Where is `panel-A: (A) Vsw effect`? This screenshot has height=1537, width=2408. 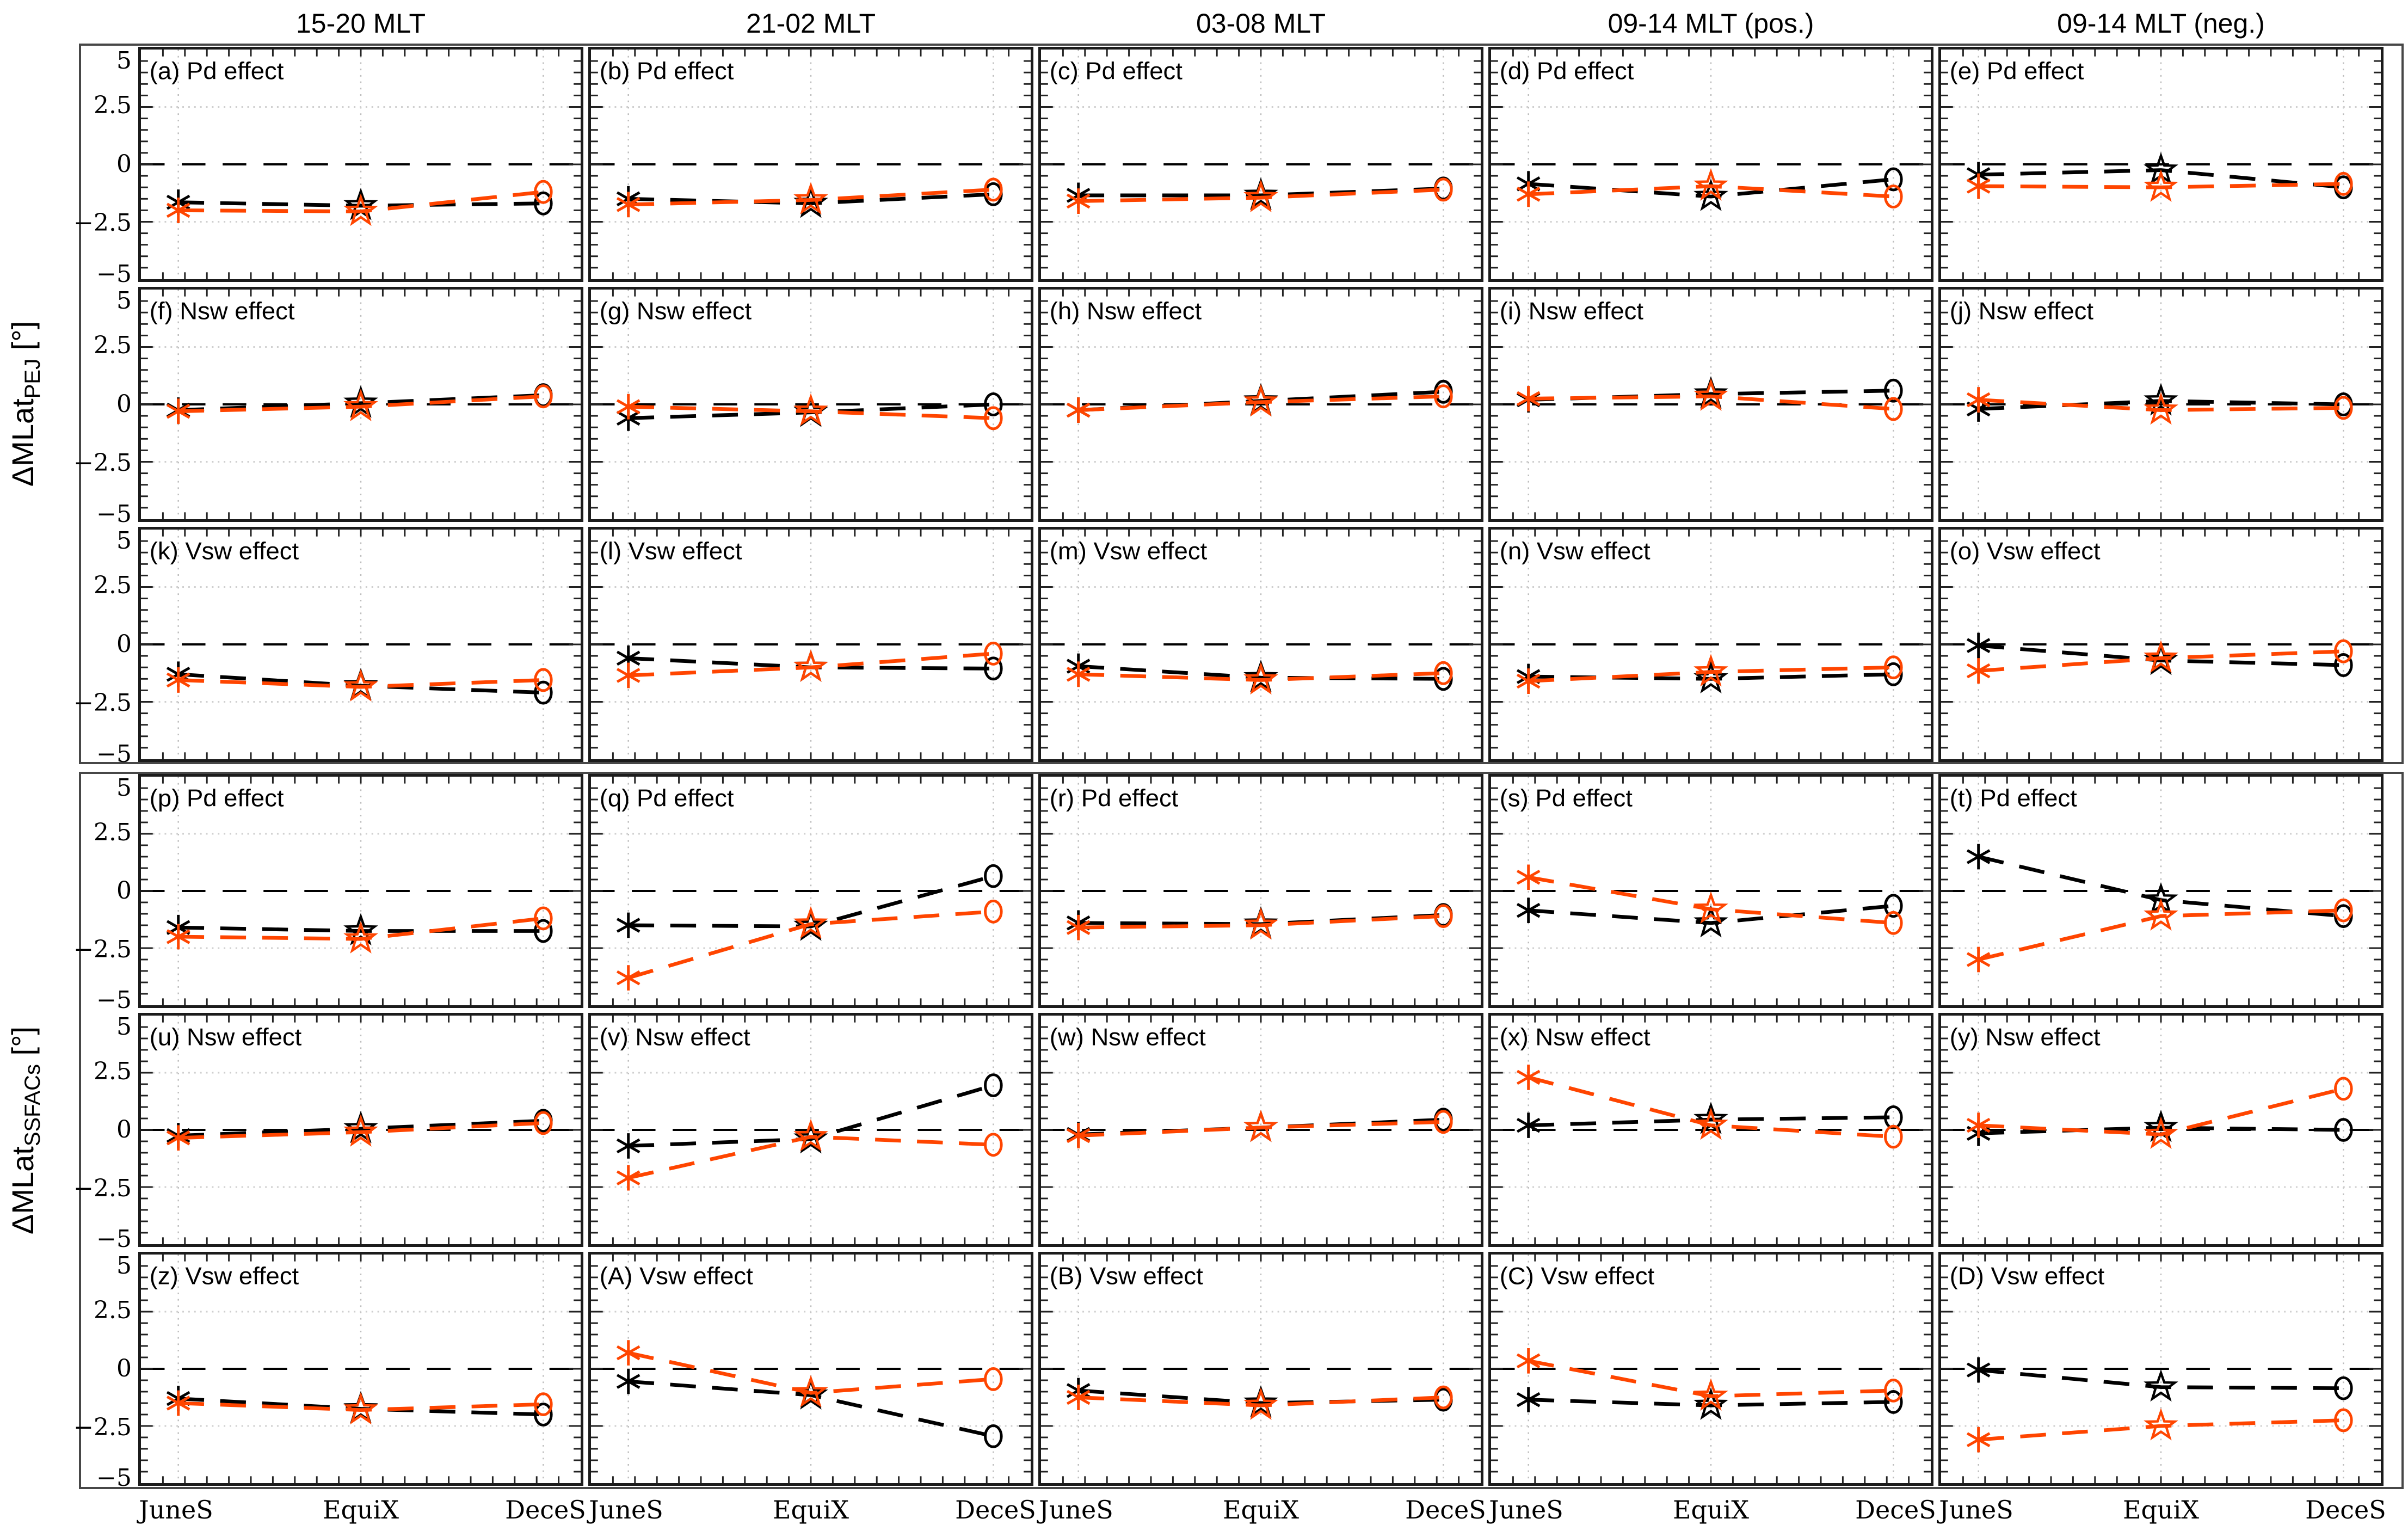 panel-A: (A) Vsw effect is located at coordinates (811, 1369).